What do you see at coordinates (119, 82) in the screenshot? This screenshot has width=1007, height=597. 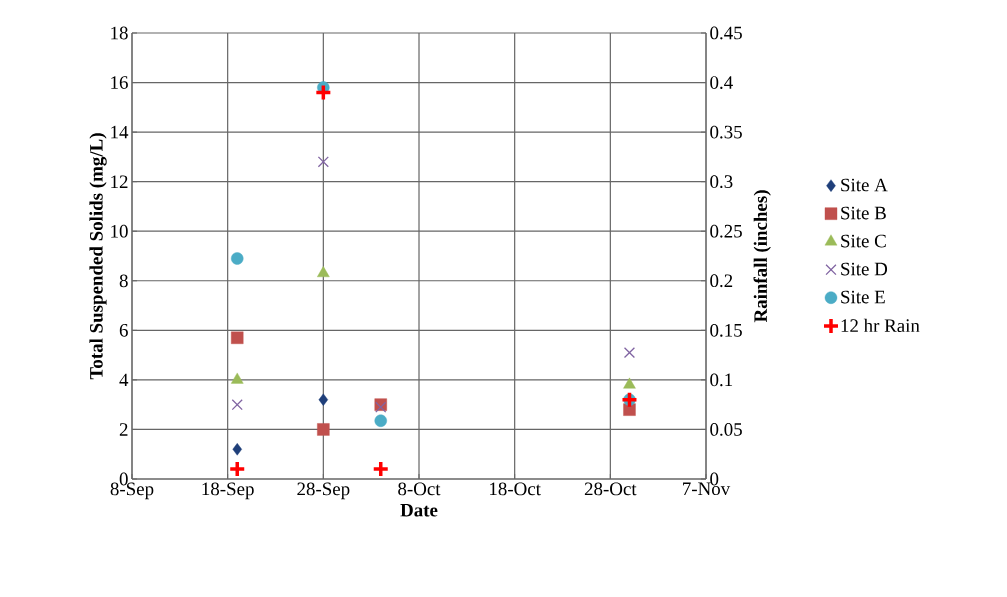 I see `y-tick-label: 16` at bounding box center [119, 82].